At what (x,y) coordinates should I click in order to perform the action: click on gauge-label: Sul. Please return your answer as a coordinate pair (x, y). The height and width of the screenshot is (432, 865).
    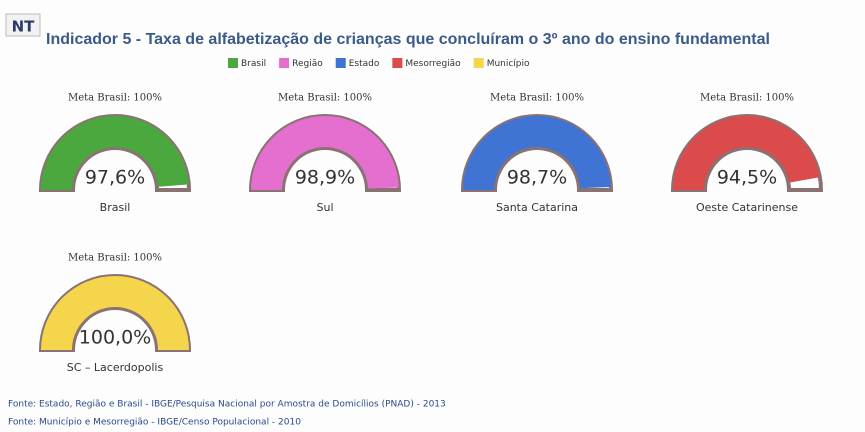
    Looking at the image, I should click on (324, 207).